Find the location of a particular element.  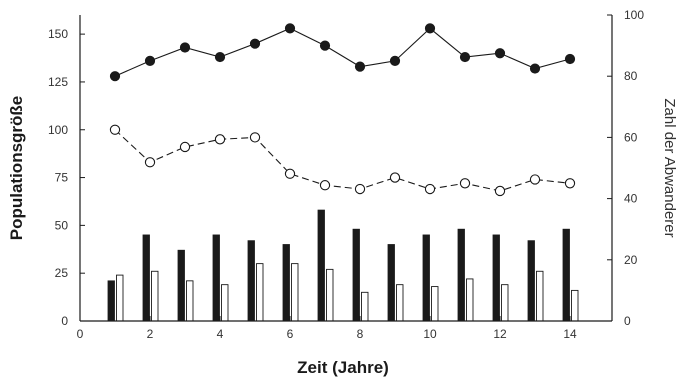

y-left-tick-label: 100 is located at coordinates (58, 130).